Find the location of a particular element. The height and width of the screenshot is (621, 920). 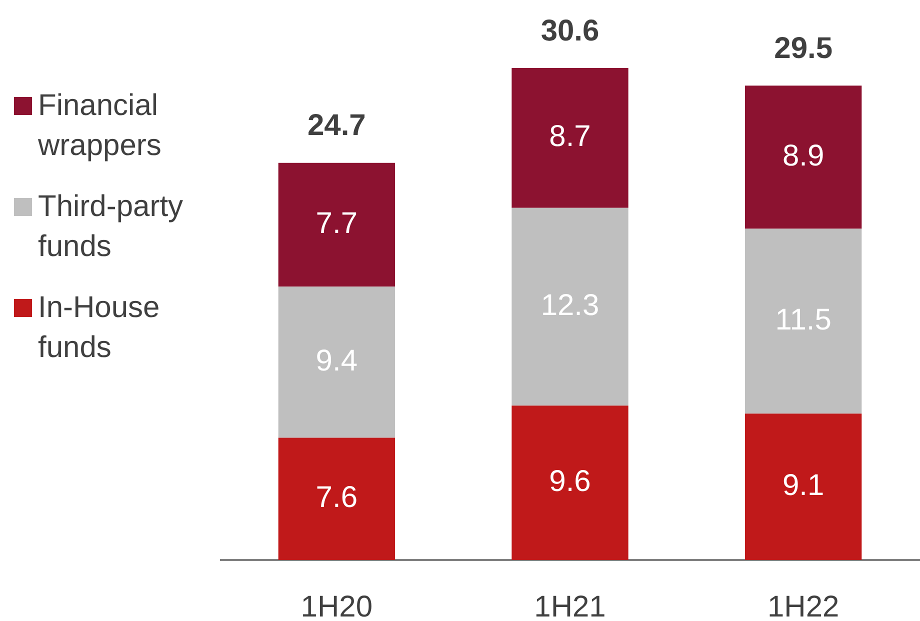

data-label: 7.7 is located at coordinates (337, 223).